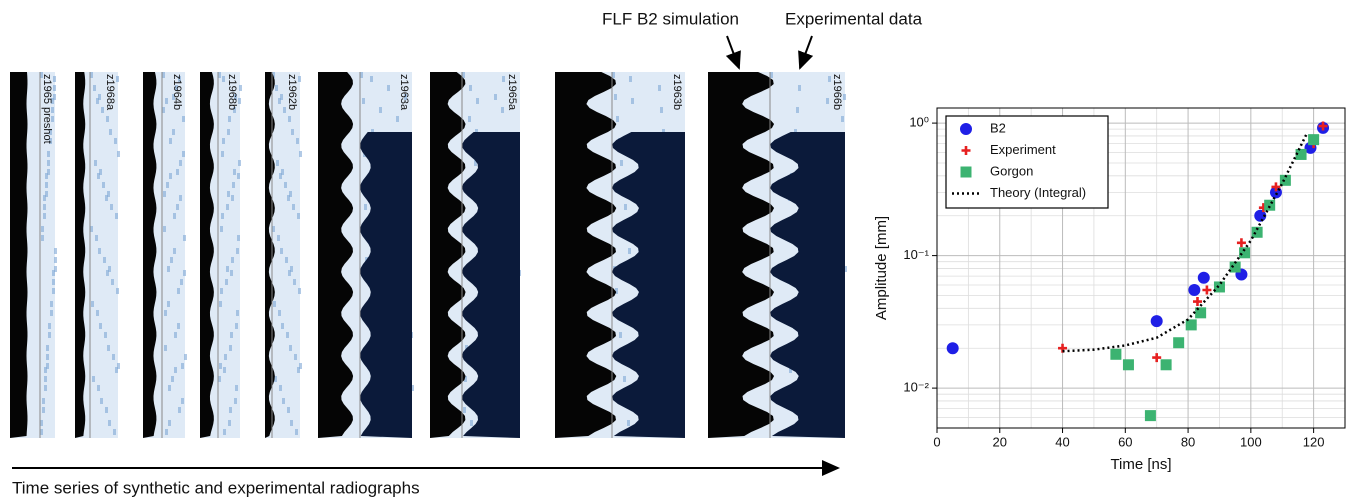  What do you see at coordinates (150, 255) in the screenshot?
I see `radiograph-dark` at bounding box center [150, 255].